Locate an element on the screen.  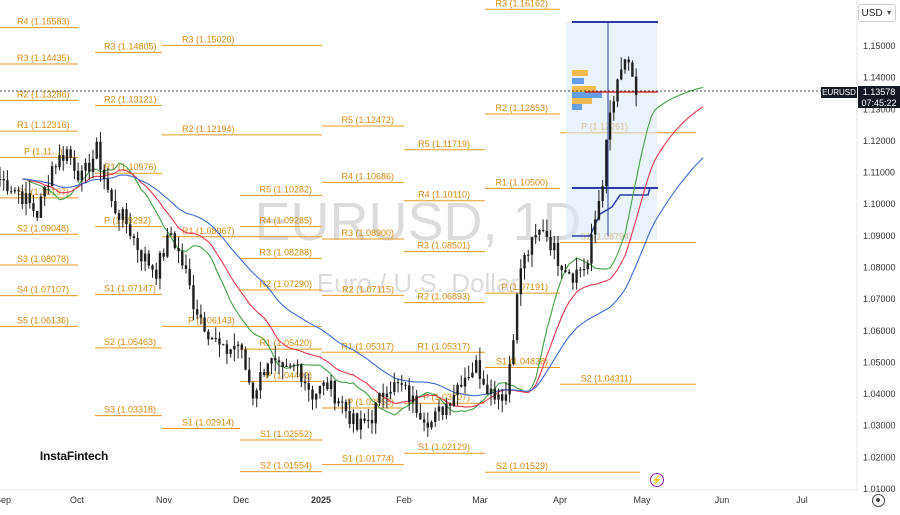
pivot-label: R2 (1.13121) is located at coordinates (130, 99).